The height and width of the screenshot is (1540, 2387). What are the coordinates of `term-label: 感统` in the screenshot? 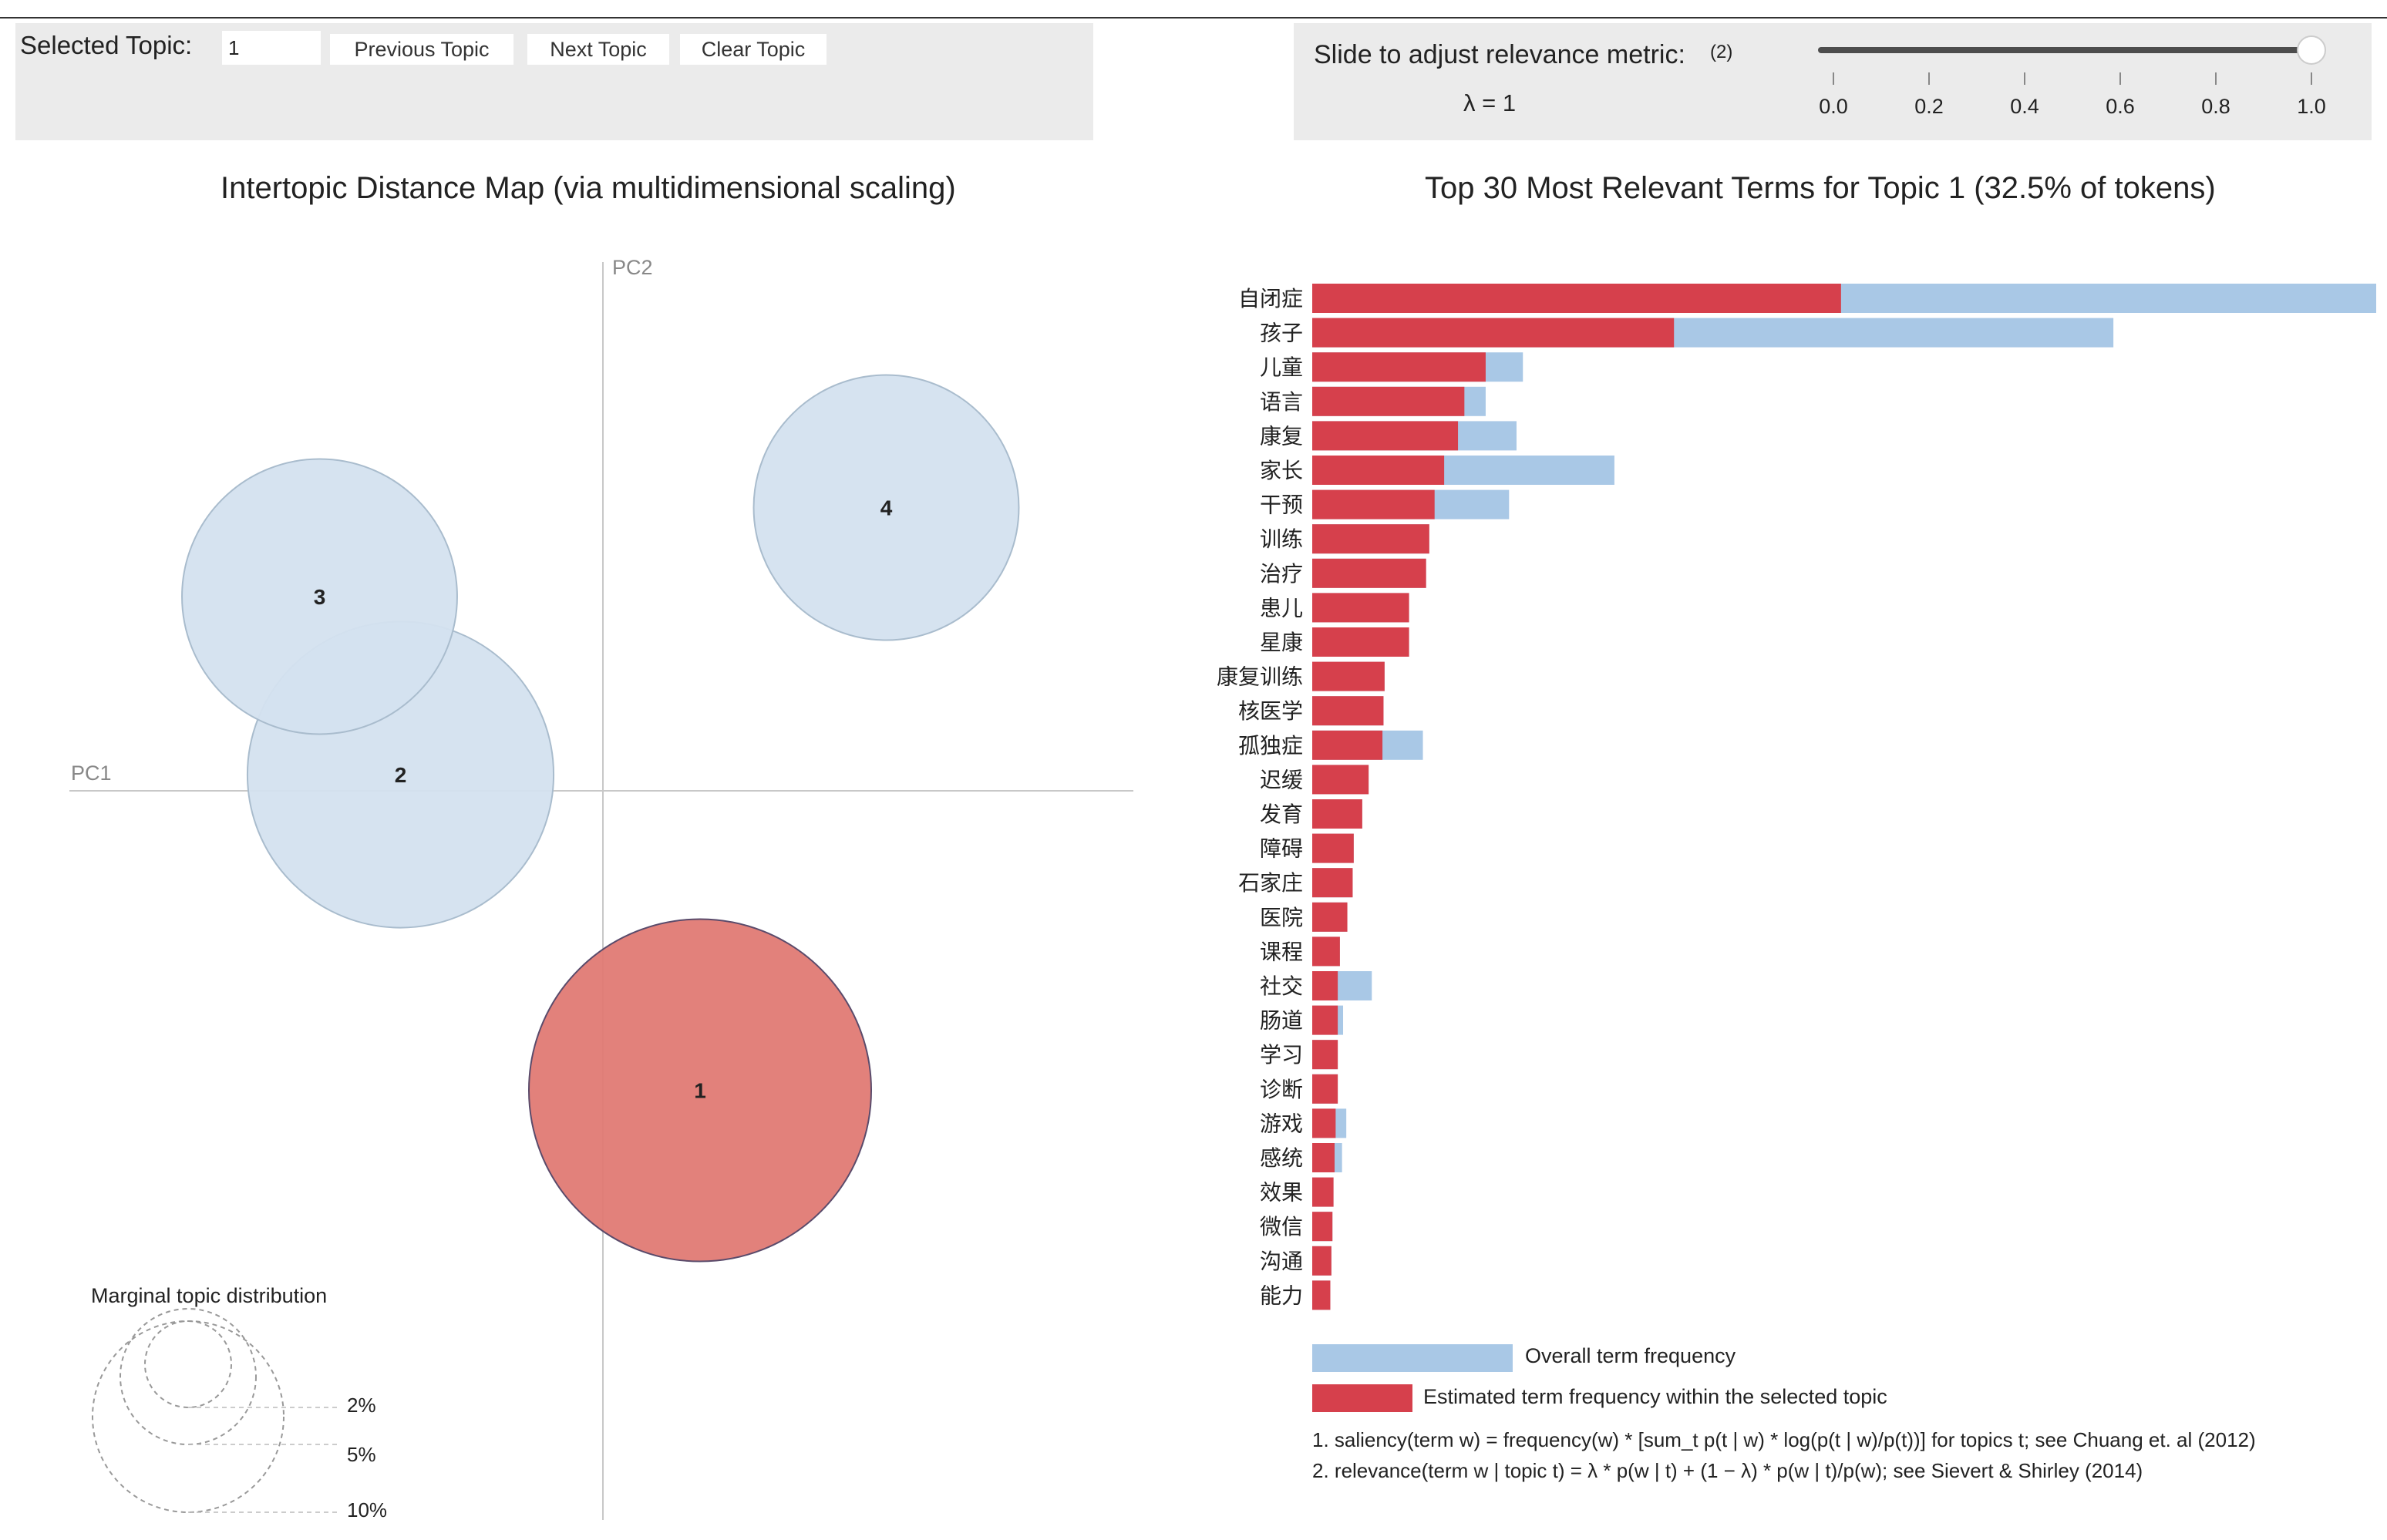 It's located at (1281, 1158).